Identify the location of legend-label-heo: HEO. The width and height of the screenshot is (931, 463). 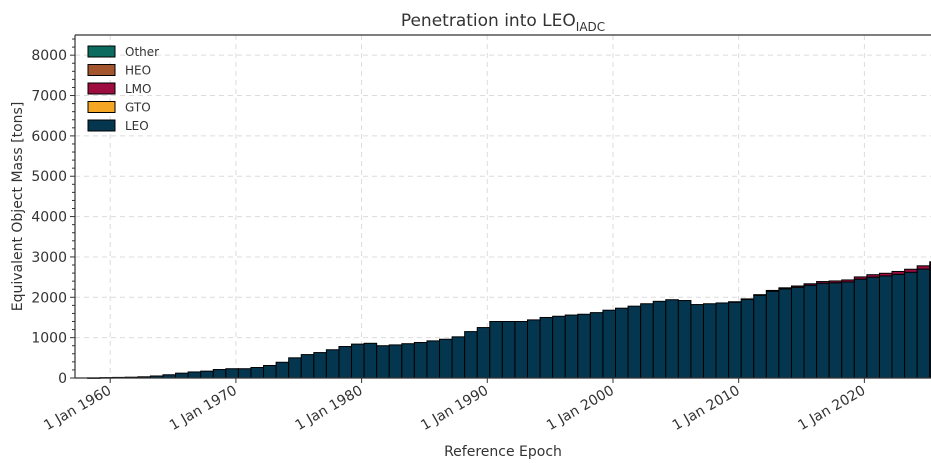
(138, 71).